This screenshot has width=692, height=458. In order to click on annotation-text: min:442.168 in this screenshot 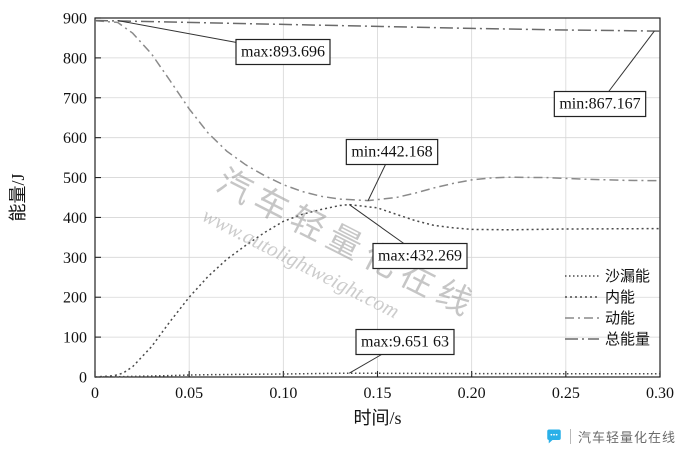, I will do `click(391, 152)`.